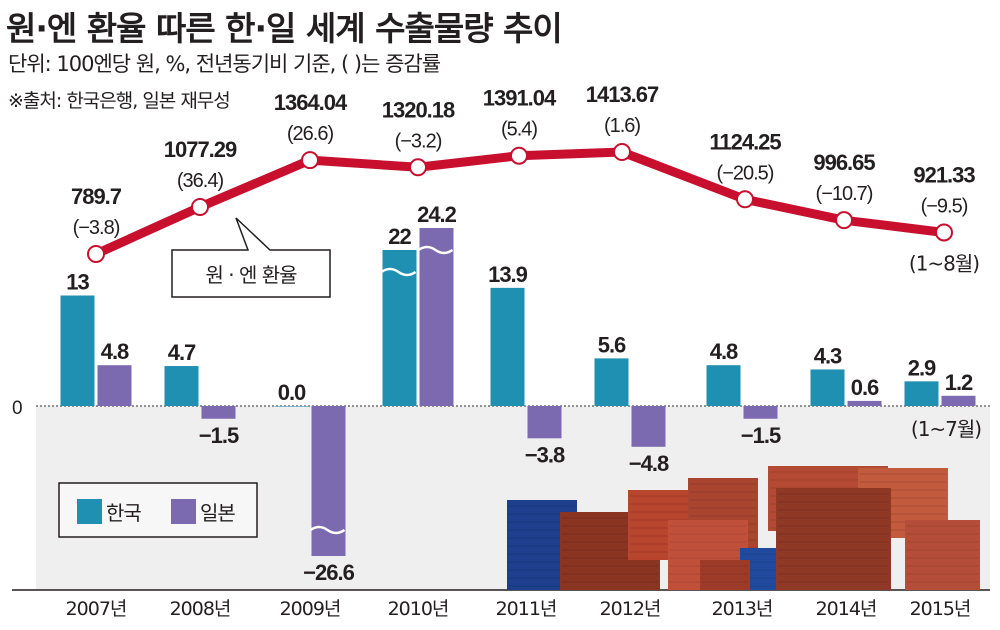 The height and width of the screenshot is (630, 1000). What do you see at coordinates (200, 149) in the screenshot?
I see `line-value-label: 1077.29` at bounding box center [200, 149].